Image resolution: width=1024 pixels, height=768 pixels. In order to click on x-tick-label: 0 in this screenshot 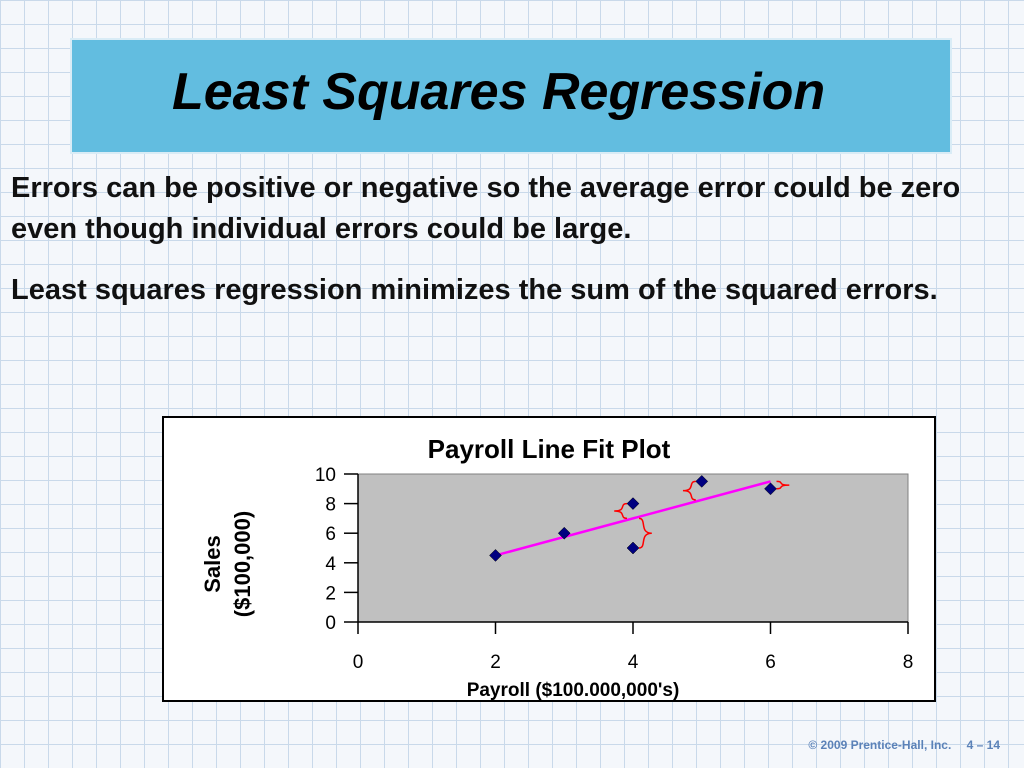, I will do `click(358, 662)`.